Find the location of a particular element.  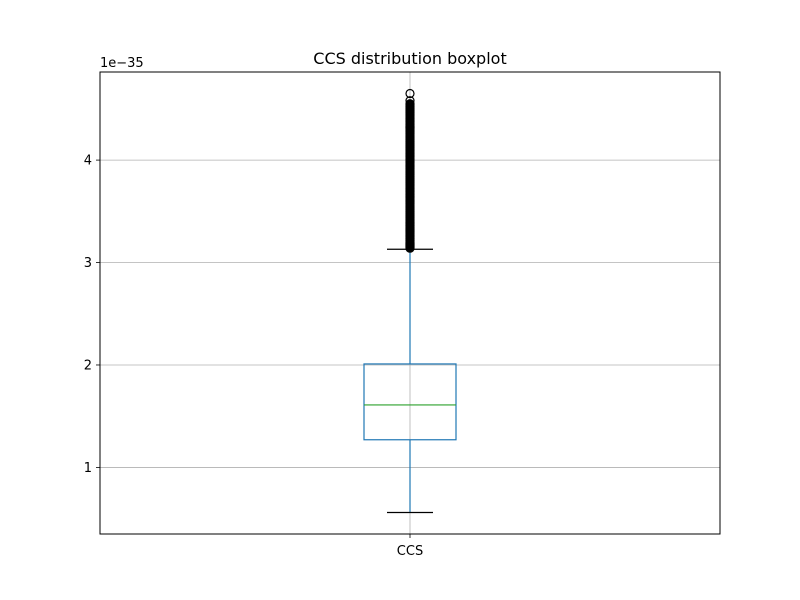

y-tick-label: 3 is located at coordinates (88, 263).